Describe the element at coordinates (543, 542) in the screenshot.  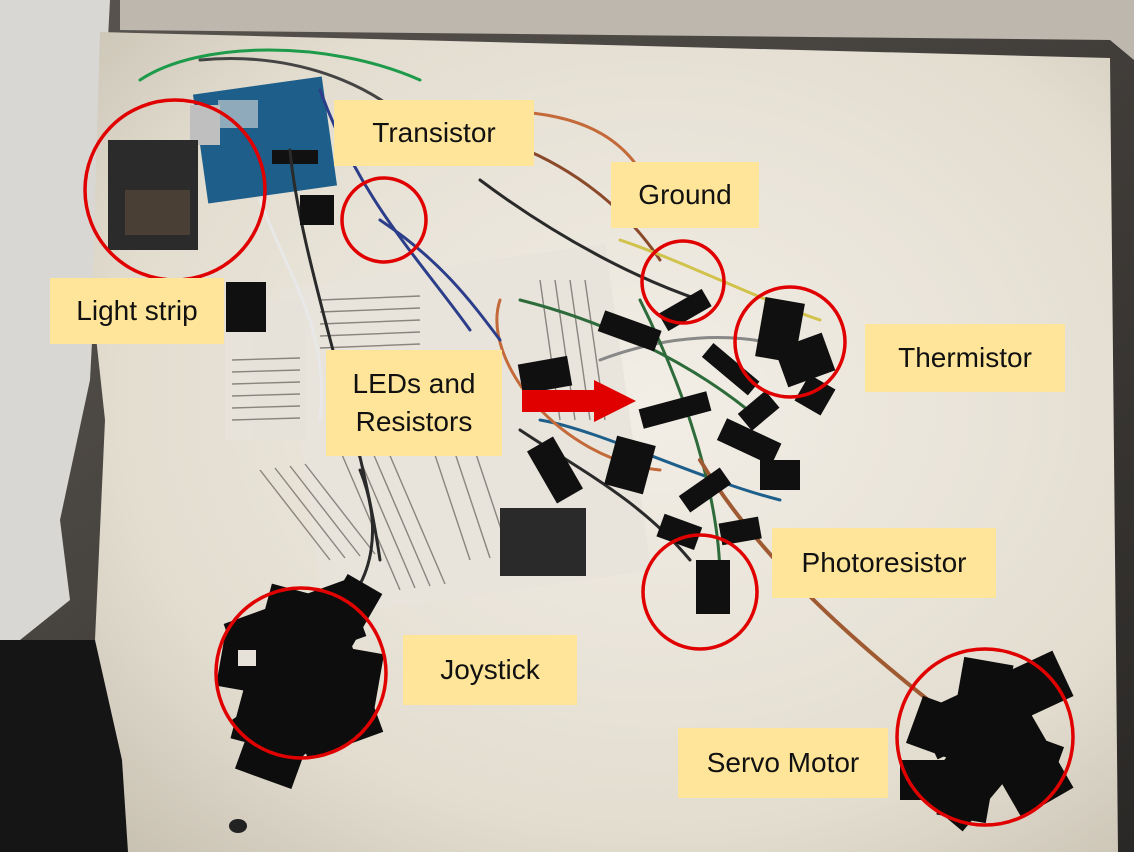
I see `newspaper-photo` at that location.